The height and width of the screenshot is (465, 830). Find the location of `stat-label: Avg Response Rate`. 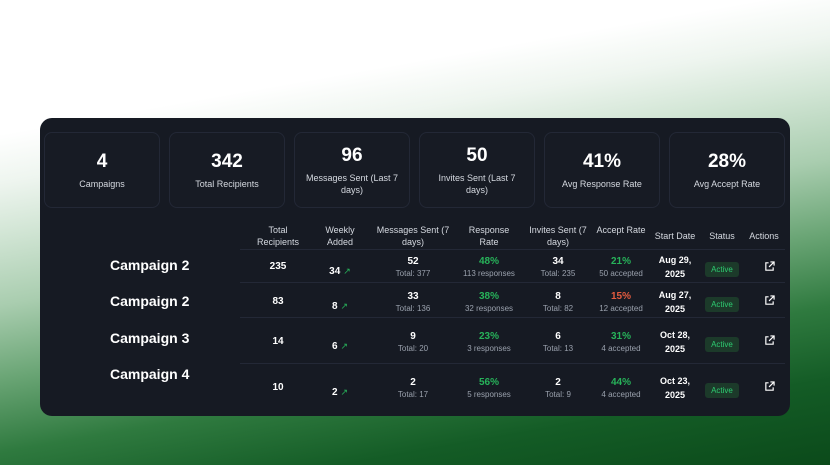

stat-label: Avg Response Rate is located at coordinates (602, 183).